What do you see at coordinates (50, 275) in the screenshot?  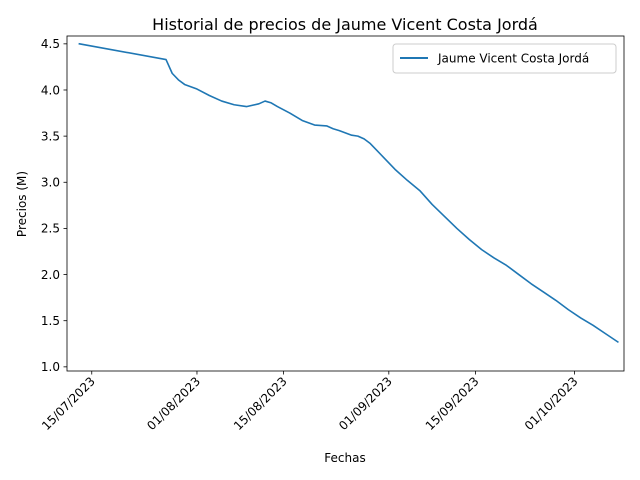 I see `y-tick-label: 2.0` at bounding box center [50, 275].